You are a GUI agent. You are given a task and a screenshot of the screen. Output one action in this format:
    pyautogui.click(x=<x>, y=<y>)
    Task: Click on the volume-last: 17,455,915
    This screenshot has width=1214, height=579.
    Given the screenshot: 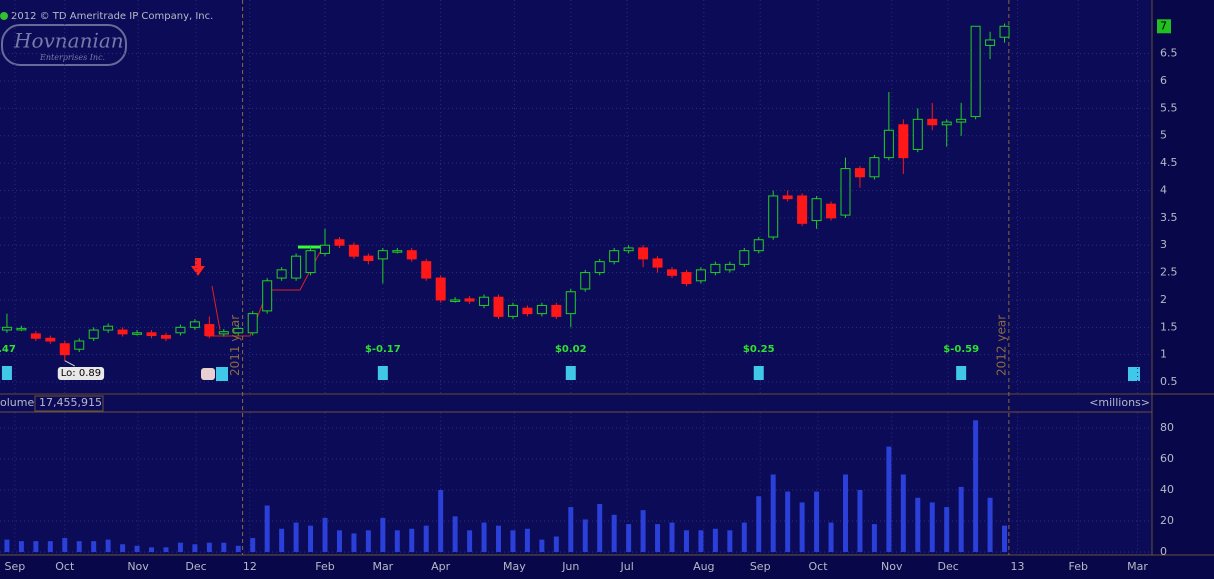 What is the action you would take?
    pyautogui.click(x=70, y=402)
    